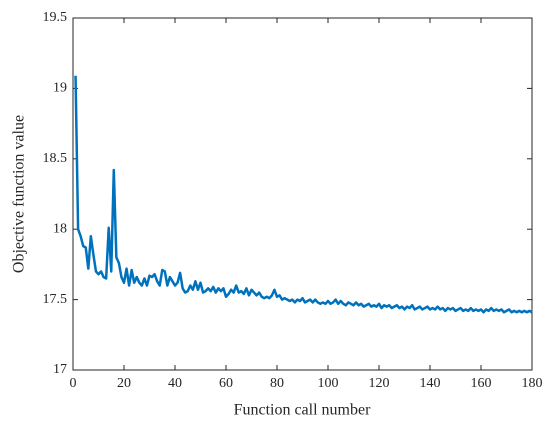  What do you see at coordinates (481, 383) in the screenshot?
I see `x-tick-label: 160` at bounding box center [481, 383].